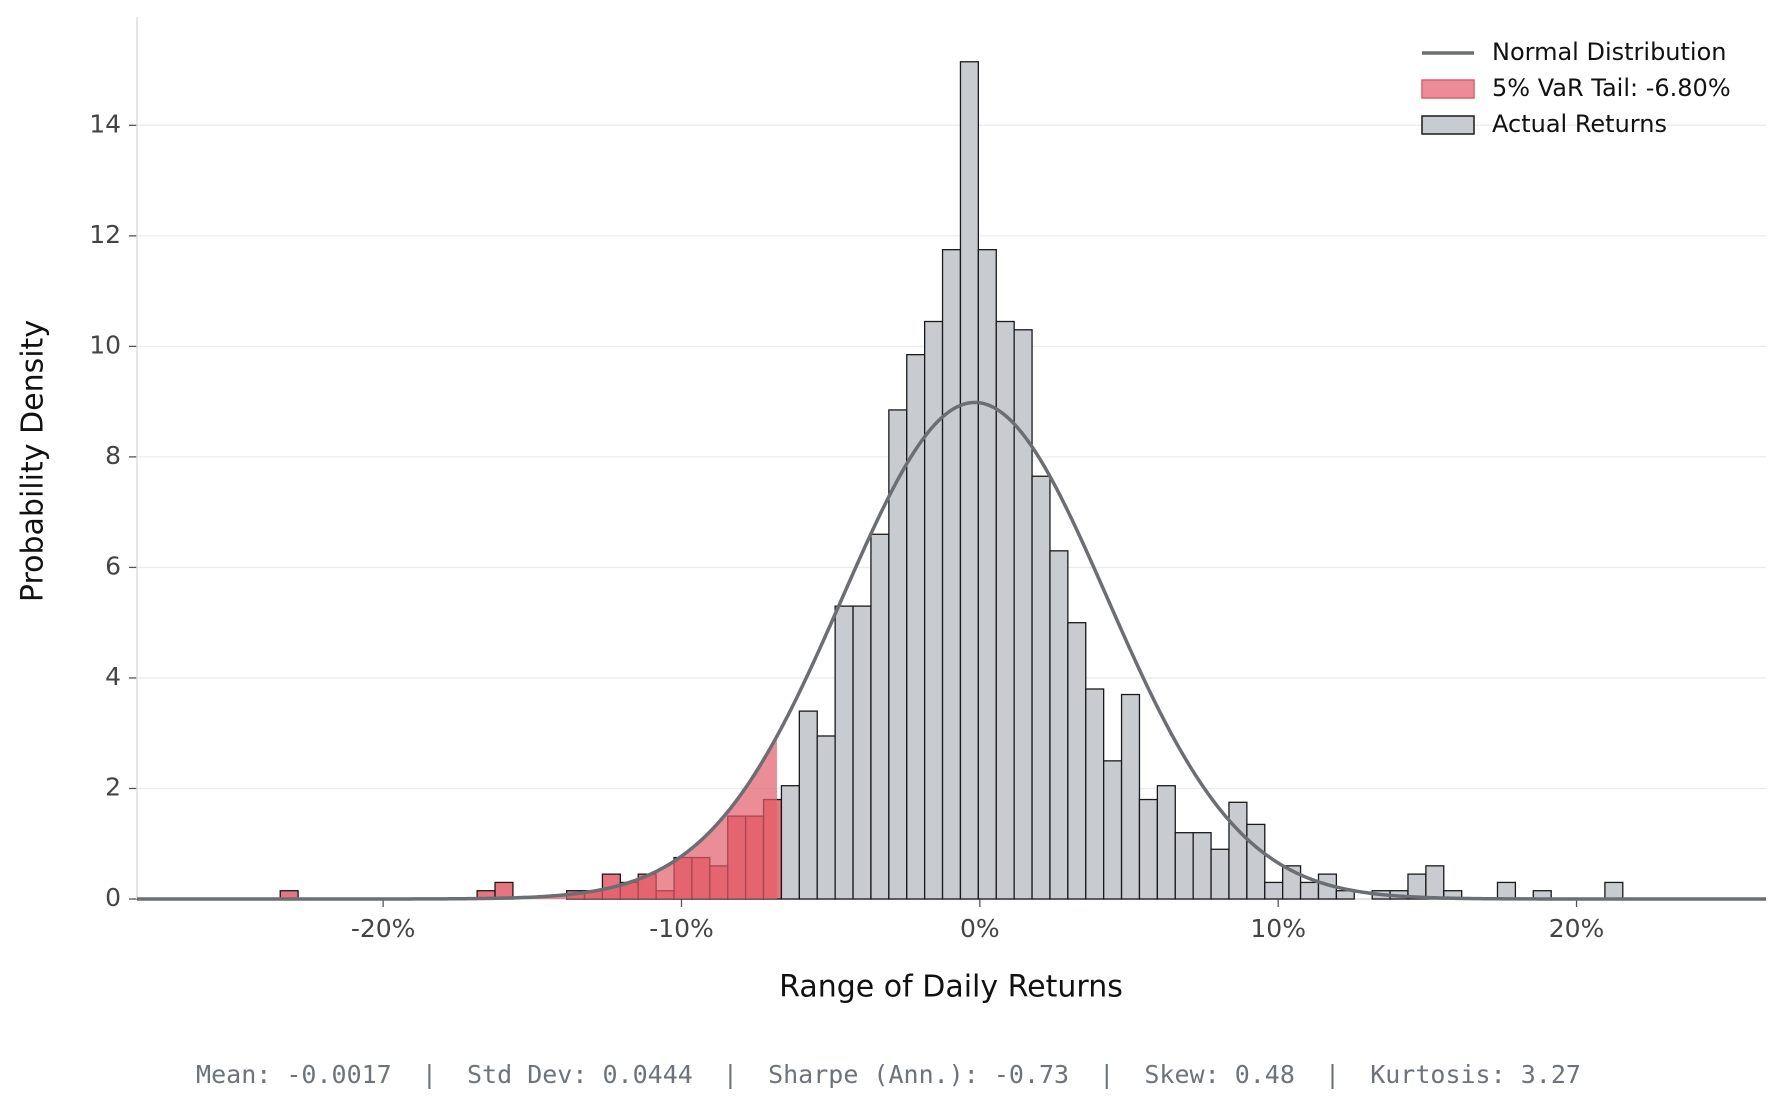 This screenshot has width=1777, height=1105. Describe the element at coordinates (113, 676) in the screenshot. I see `y-tick-label: 4` at that location.